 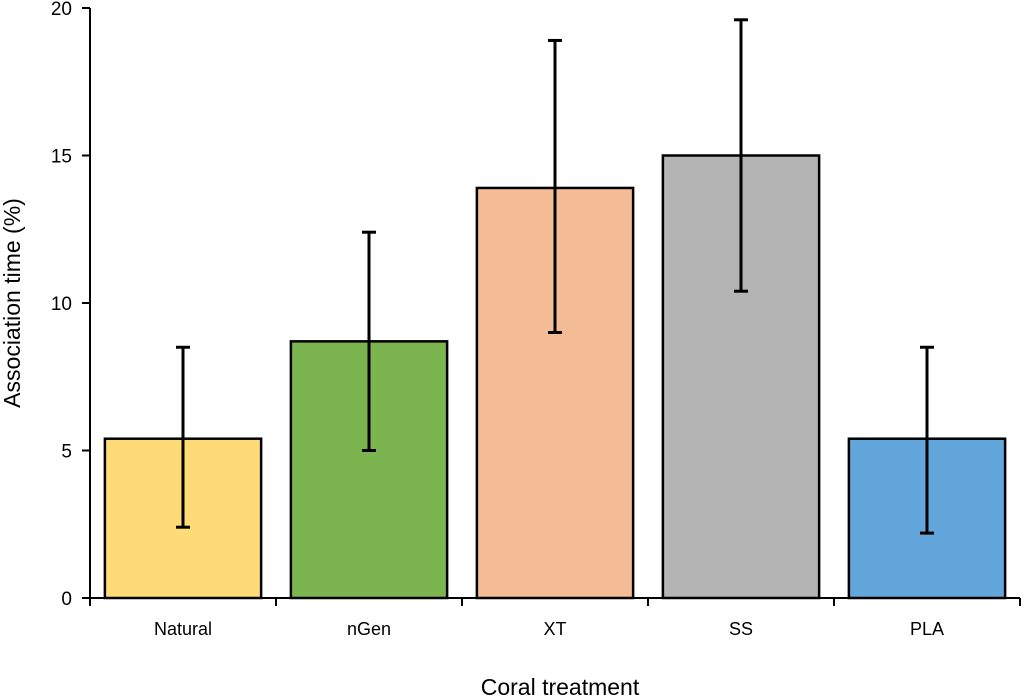 What do you see at coordinates (369, 629) in the screenshot?
I see `x-tick-label: nGen` at bounding box center [369, 629].